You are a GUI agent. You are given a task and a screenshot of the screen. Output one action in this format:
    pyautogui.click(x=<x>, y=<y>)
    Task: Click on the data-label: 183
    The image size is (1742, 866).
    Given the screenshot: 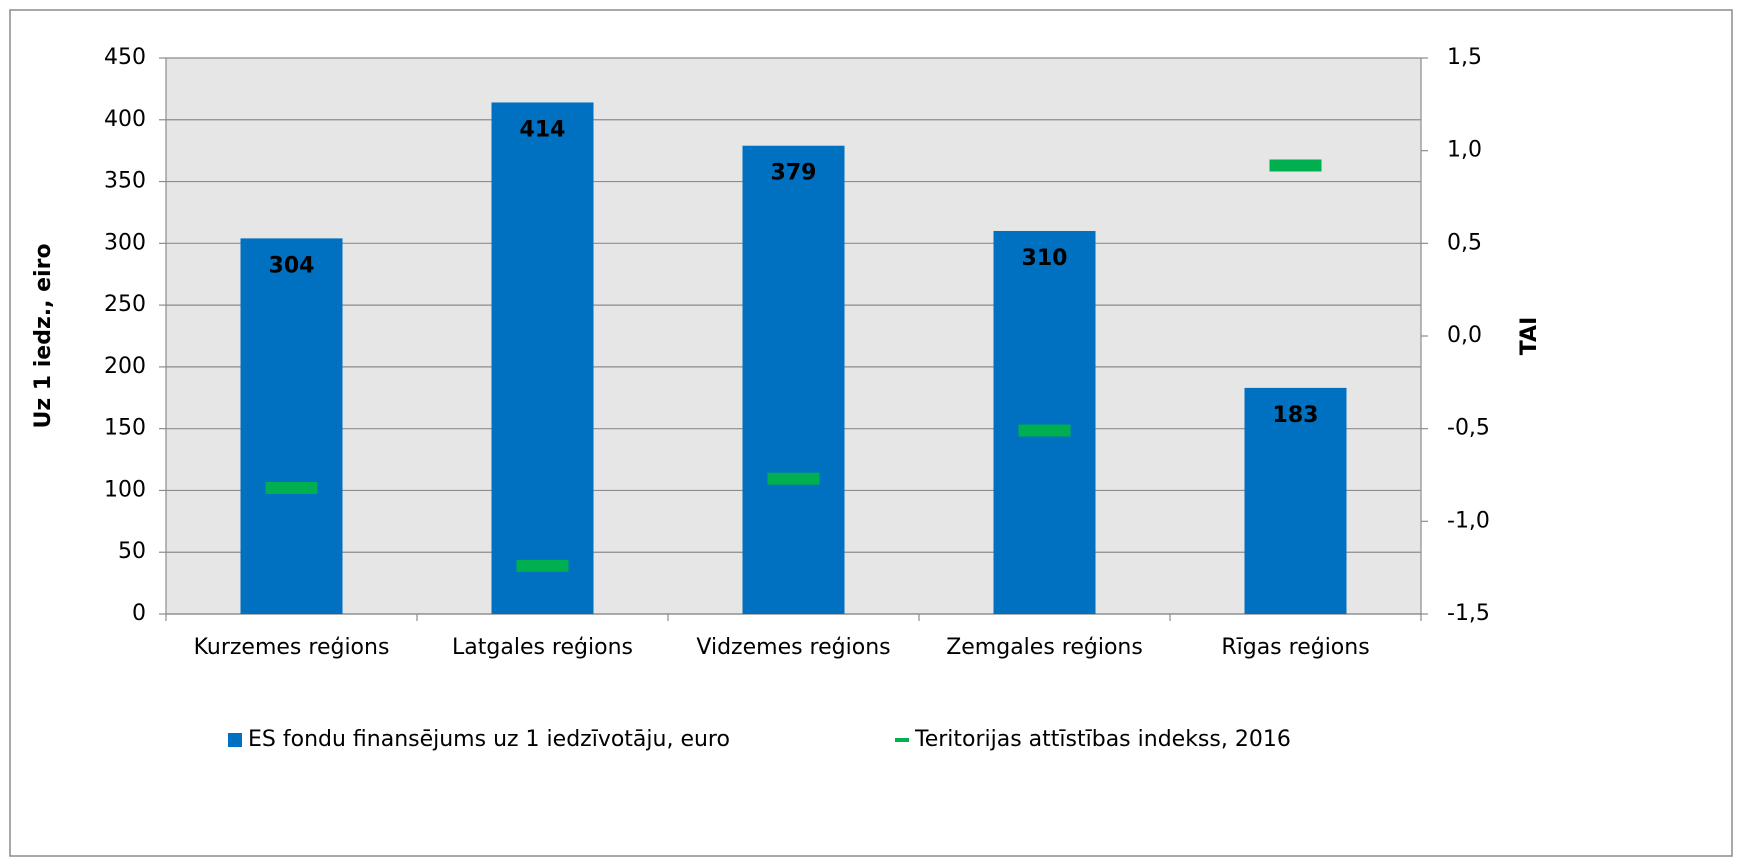 What is the action you would take?
    pyautogui.click(x=1296, y=415)
    